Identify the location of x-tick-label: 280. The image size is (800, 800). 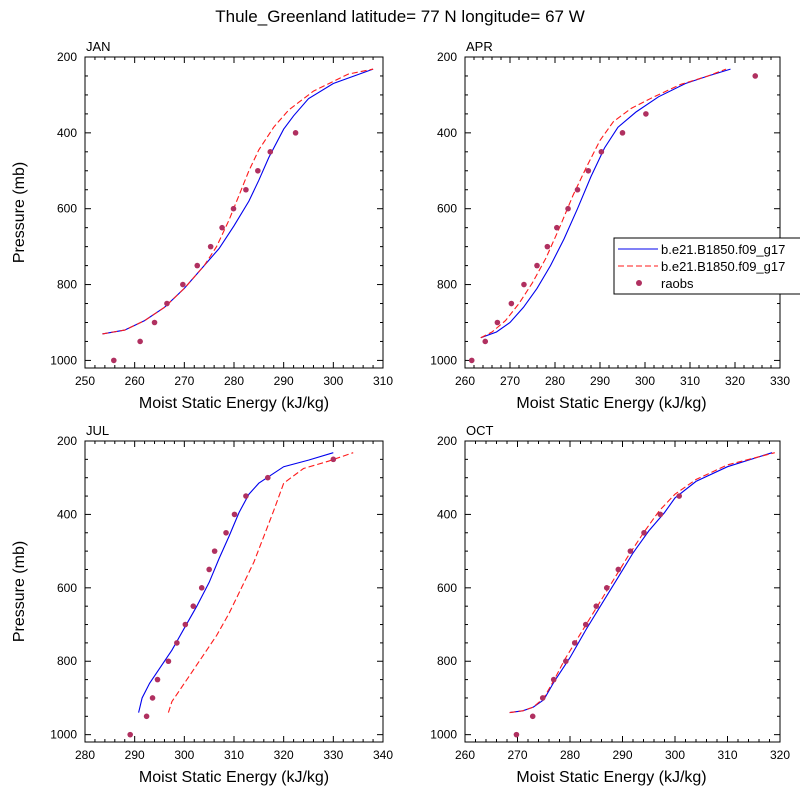
(234, 381).